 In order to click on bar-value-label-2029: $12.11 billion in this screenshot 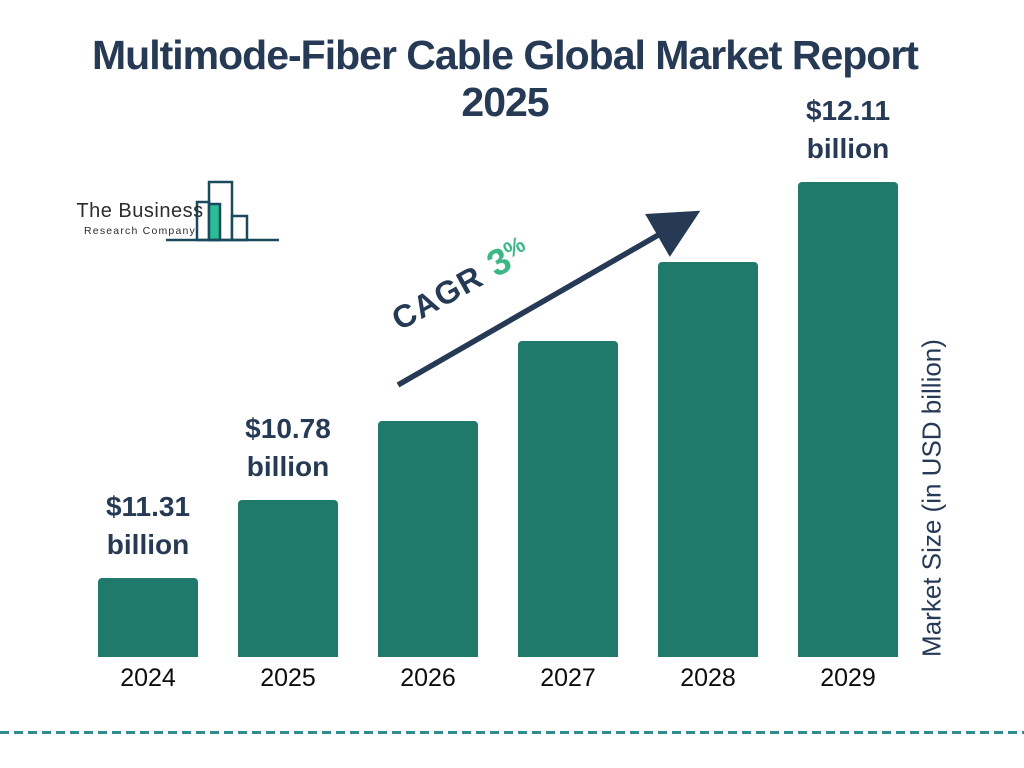, I will do `click(848, 130)`.